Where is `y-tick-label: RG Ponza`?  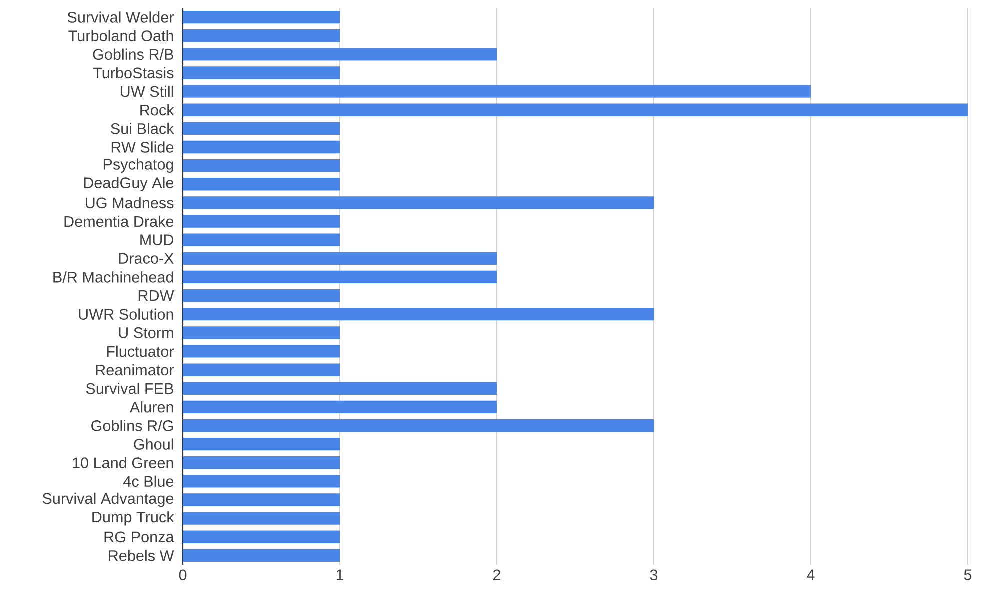
y-tick-label: RG Ponza is located at coordinates (139, 537).